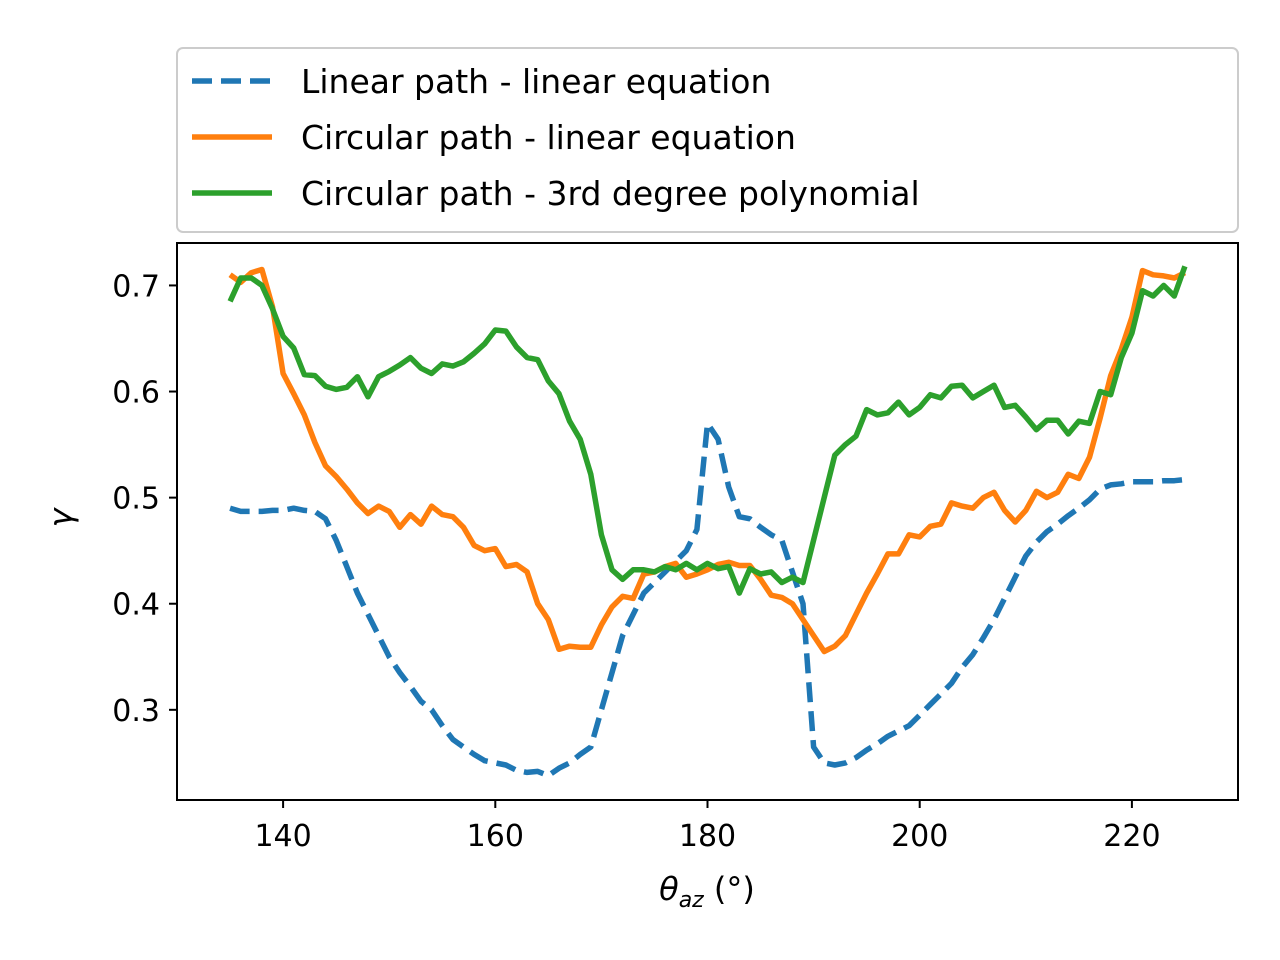 The height and width of the screenshot is (960, 1280). I want to click on y-tick-label: 0.5, so click(136, 499).